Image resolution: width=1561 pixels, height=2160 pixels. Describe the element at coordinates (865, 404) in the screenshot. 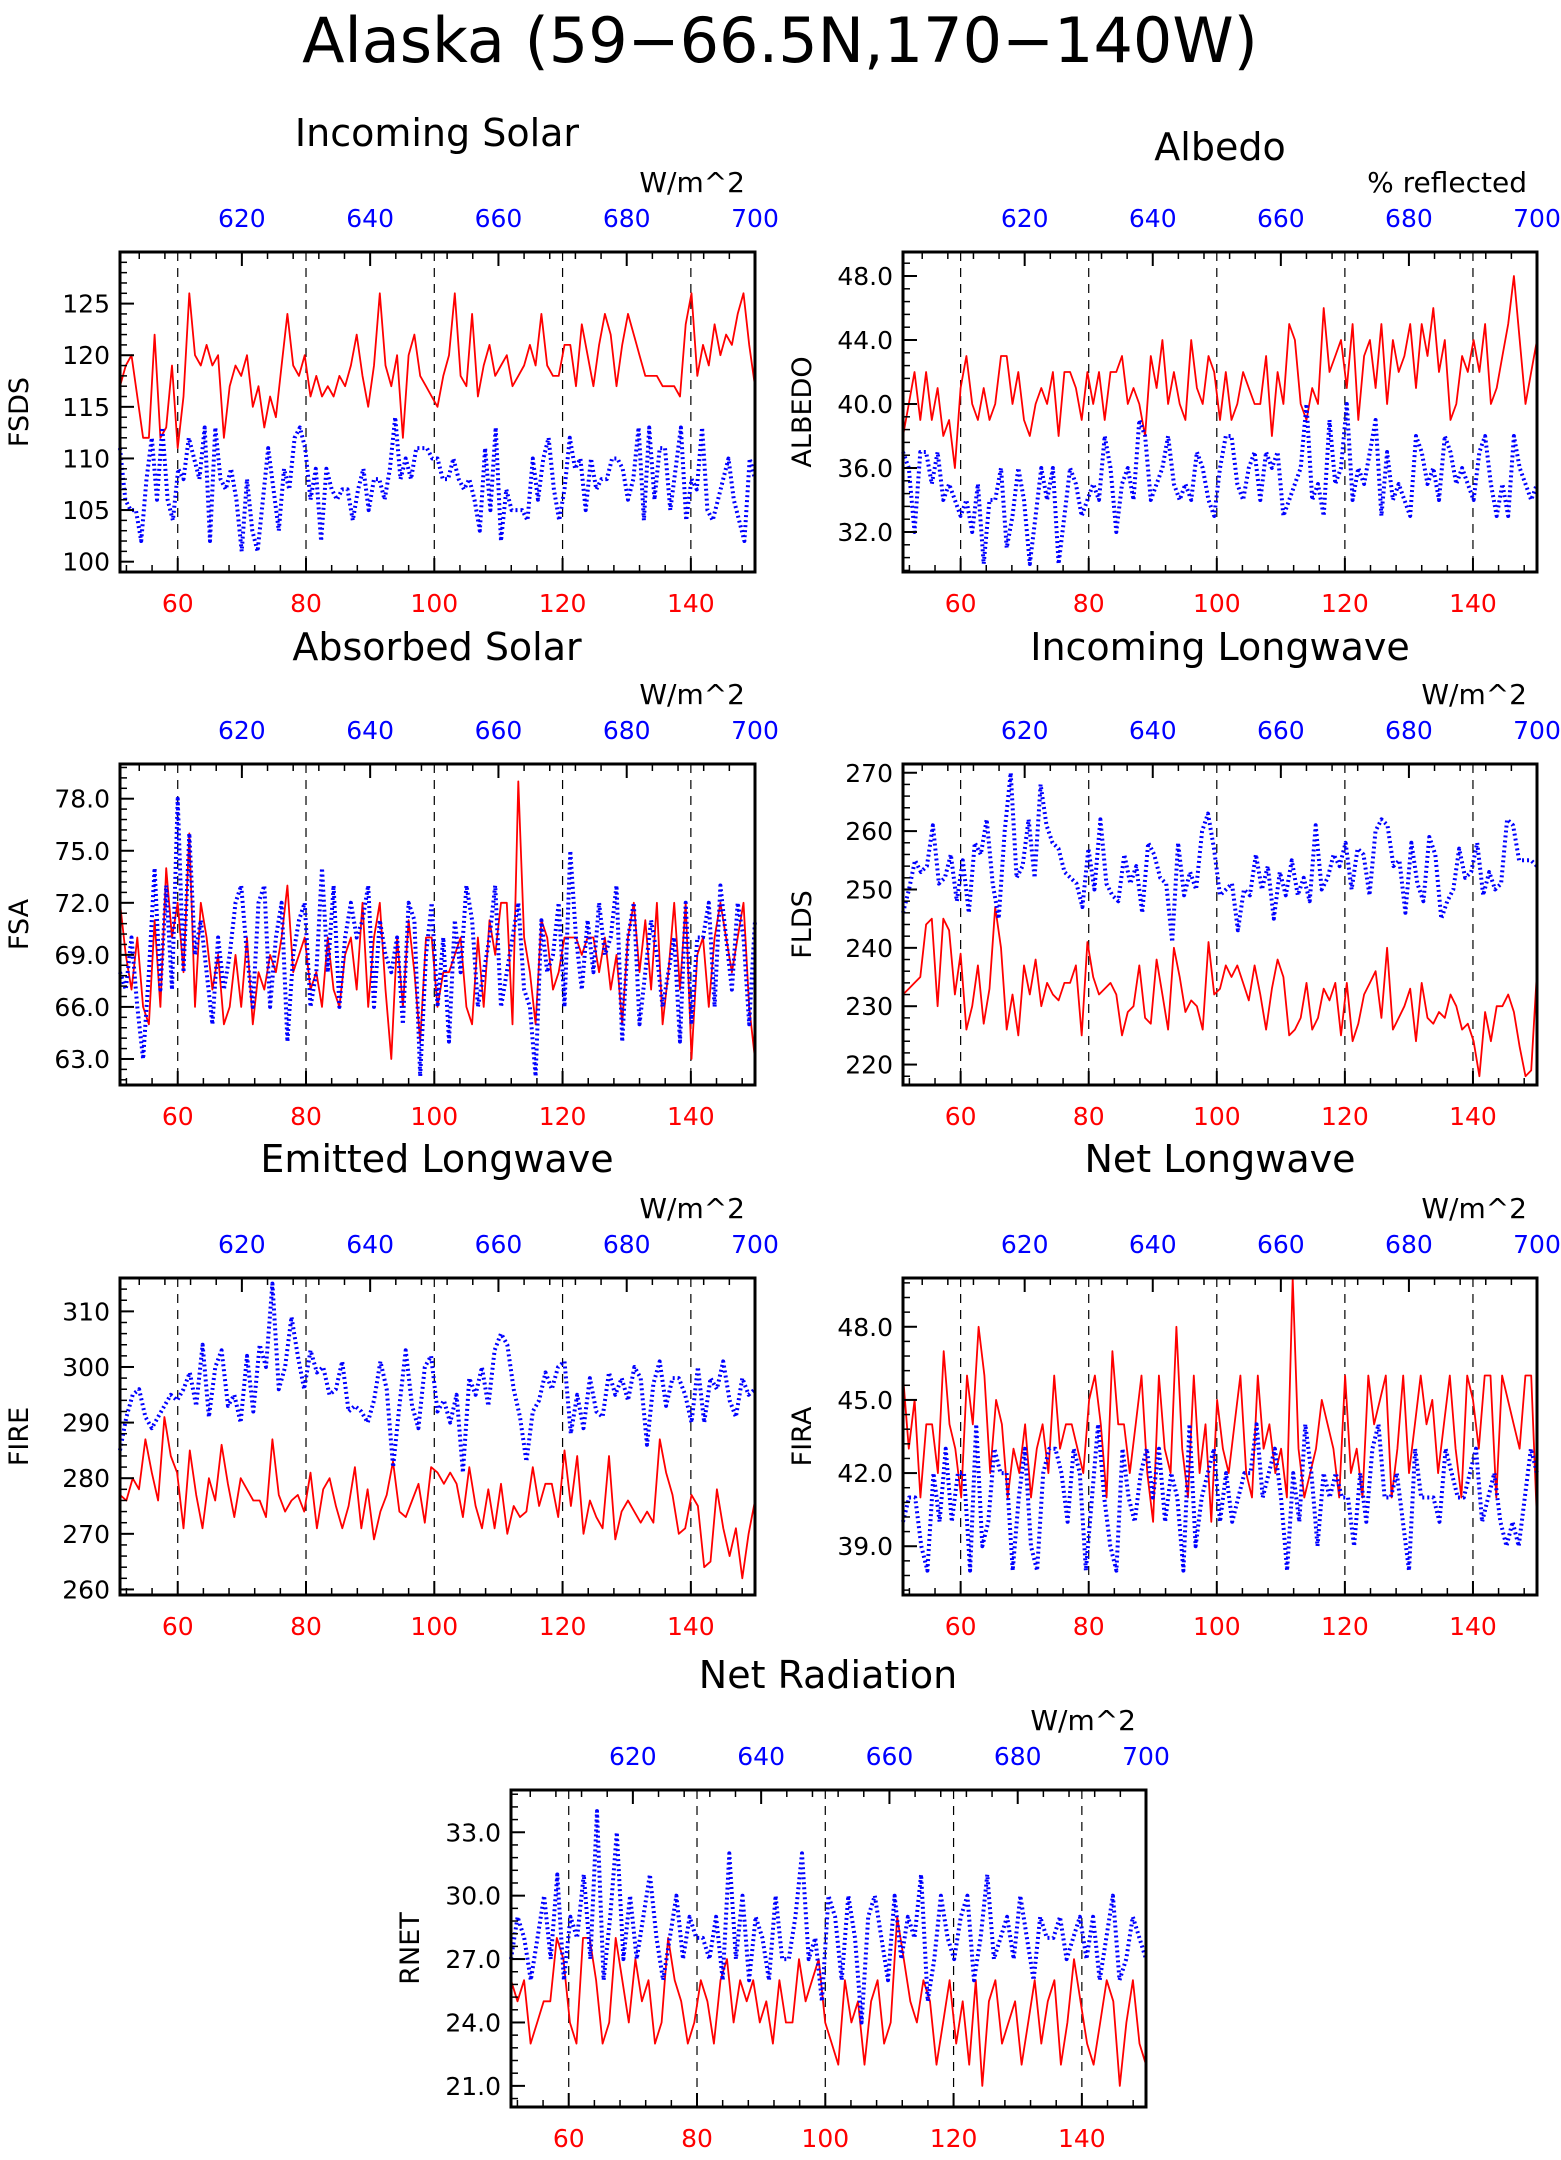

I see `y-tick-label: 40.0` at that location.